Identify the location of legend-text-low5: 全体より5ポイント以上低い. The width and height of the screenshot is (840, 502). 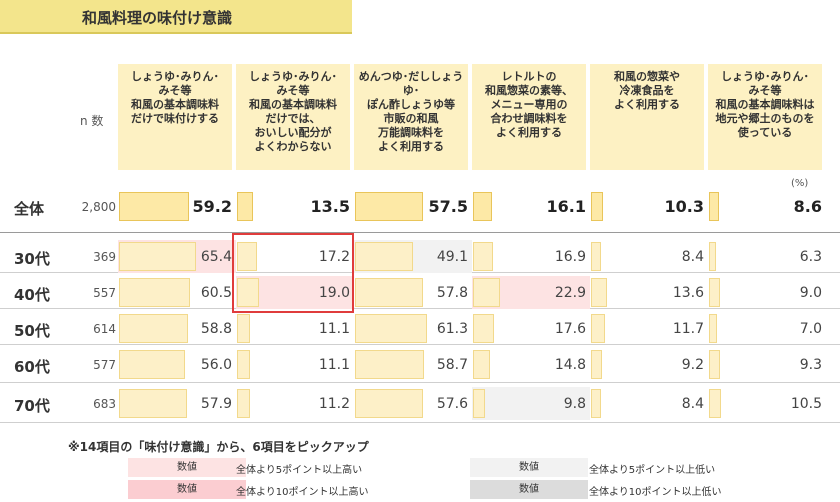
(652, 470).